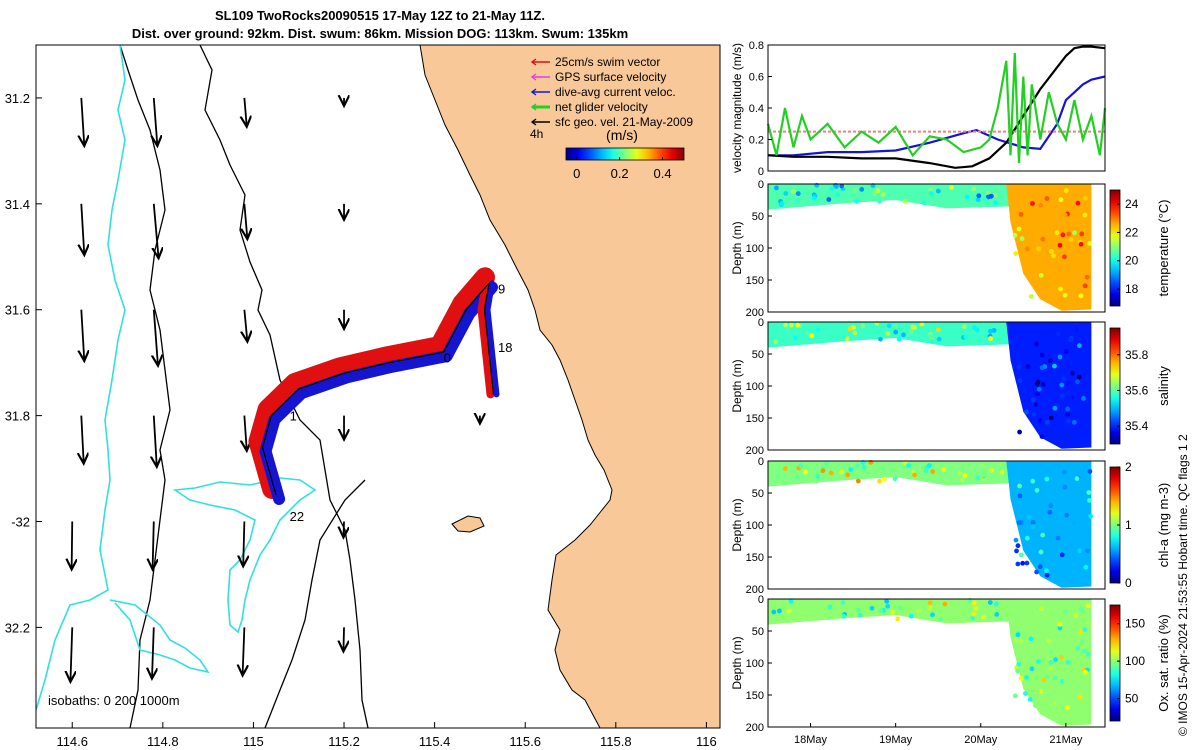 This screenshot has width=1200, height=750. Describe the element at coordinates (758, 355) in the screenshot. I see `depth-tick-label: 50` at that location.